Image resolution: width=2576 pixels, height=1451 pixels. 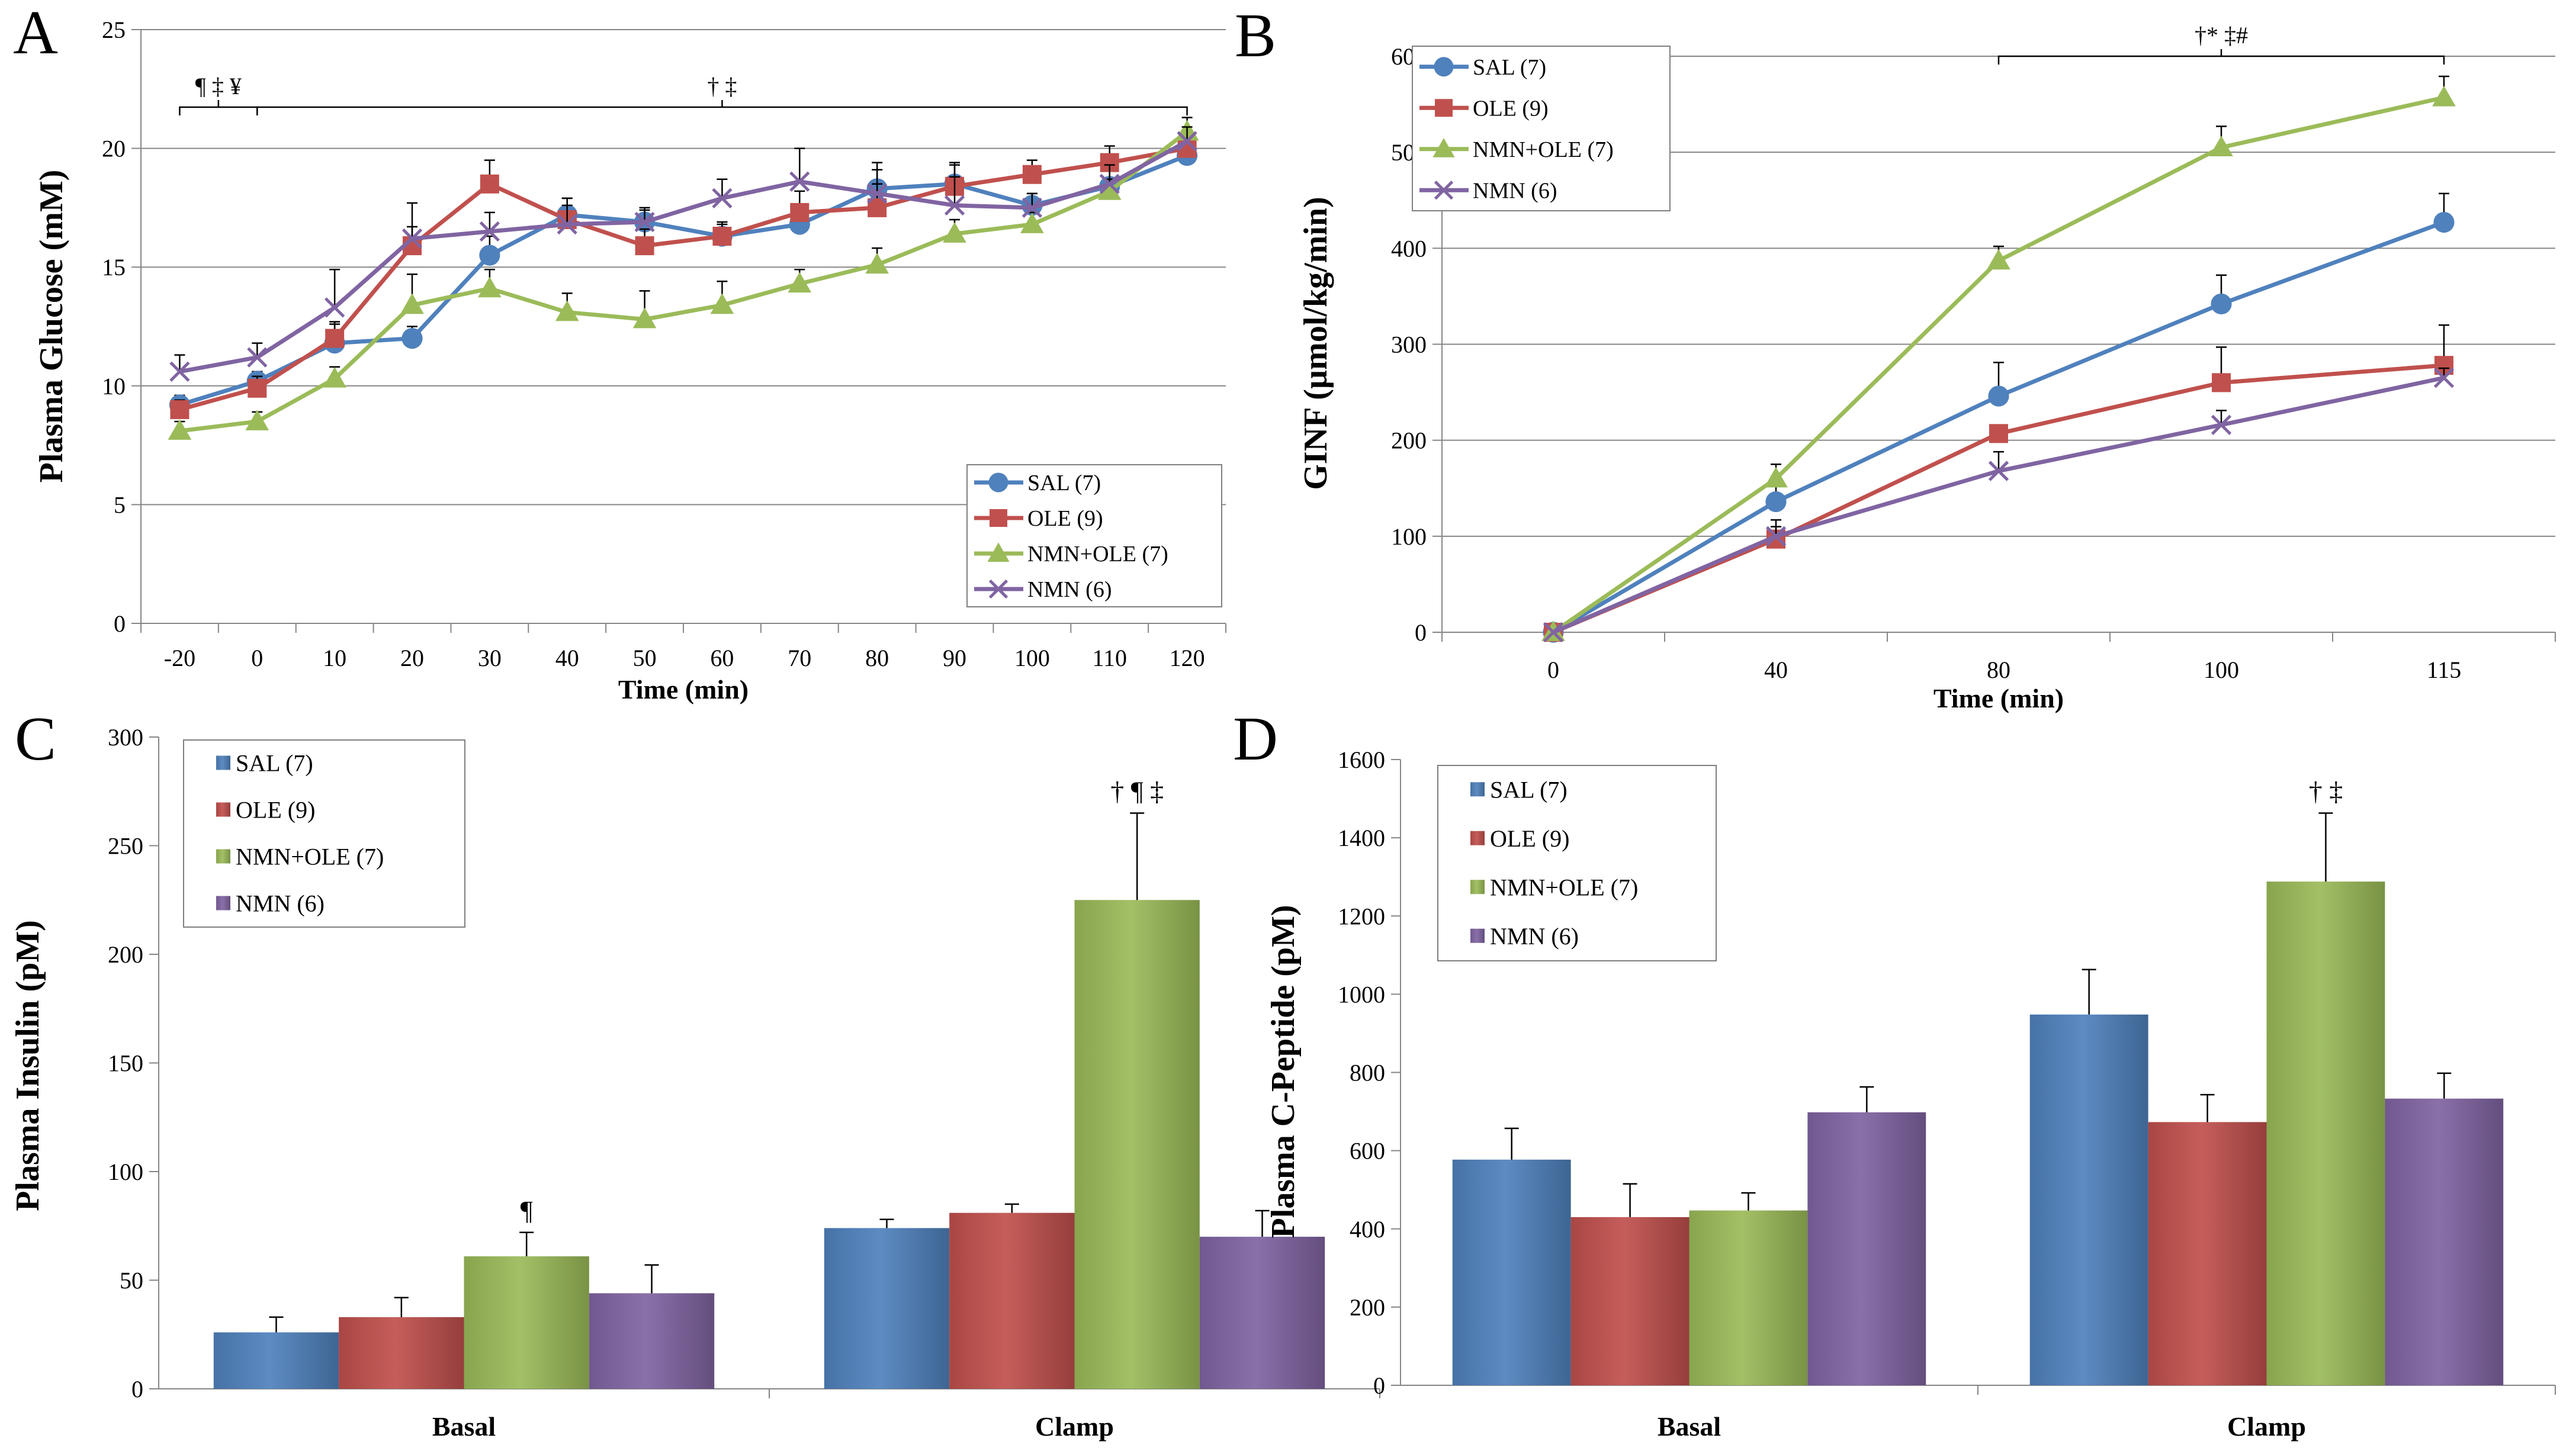 What do you see at coordinates (799, 658) in the screenshot?
I see `x-tick-label: 70` at bounding box center [799, 658].